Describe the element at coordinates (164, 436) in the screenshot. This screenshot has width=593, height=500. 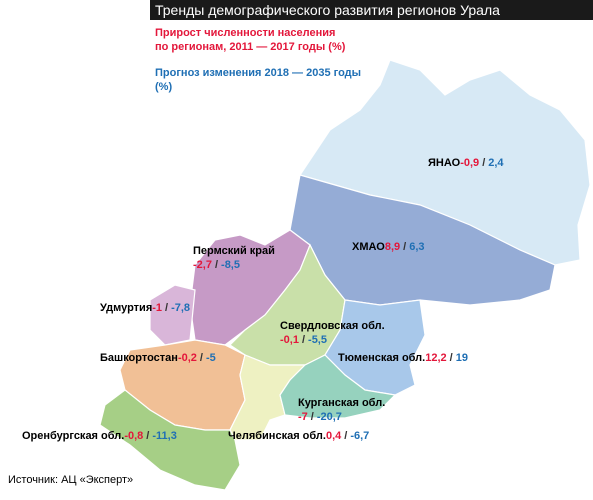
I see `forecast-value: -11,3` at that location.